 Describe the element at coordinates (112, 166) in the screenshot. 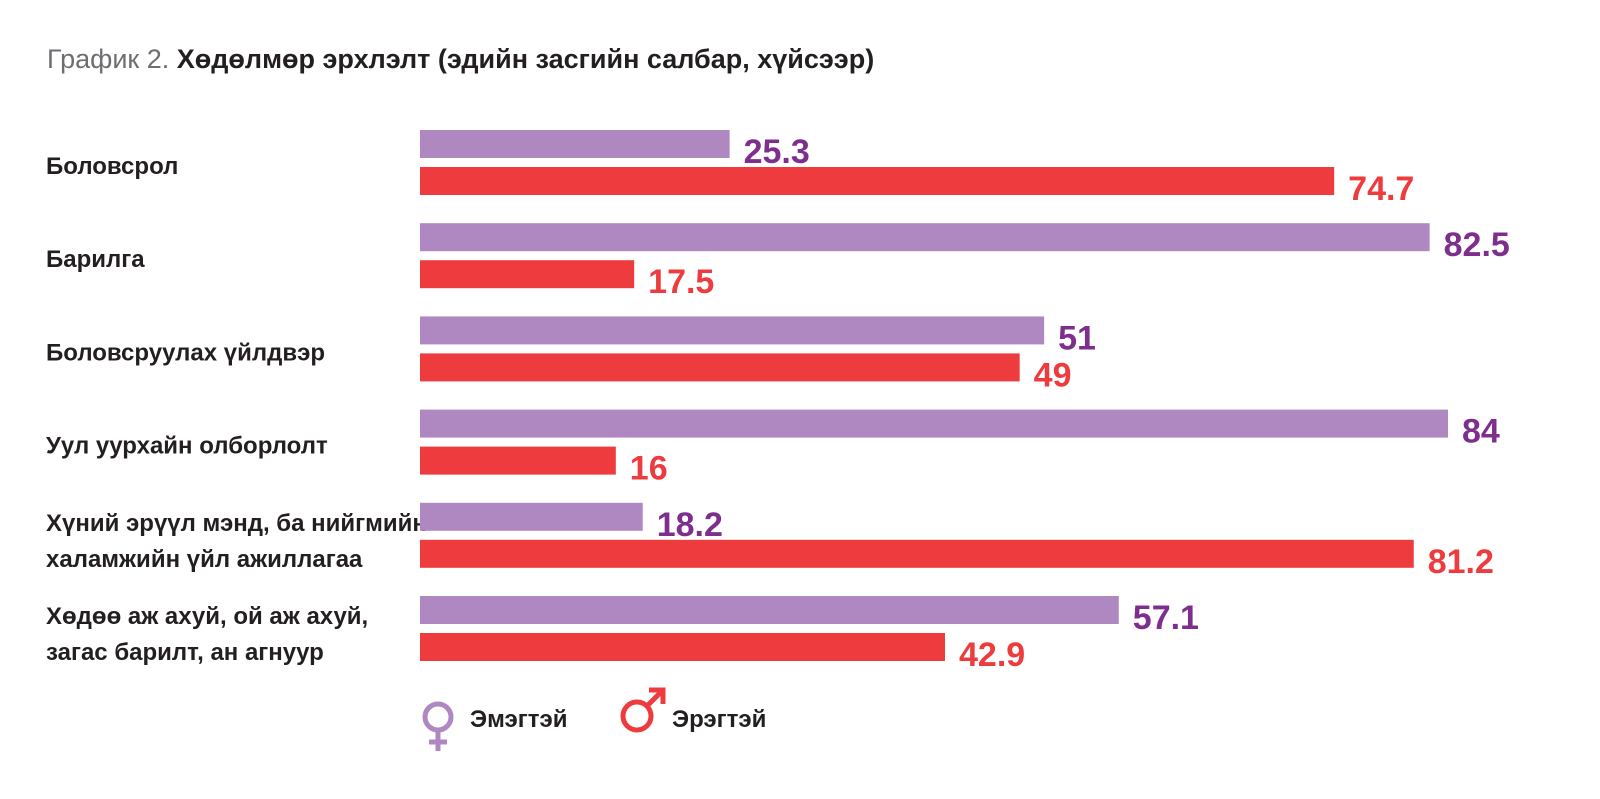

I see `category-label: Боловсрол` at that location.